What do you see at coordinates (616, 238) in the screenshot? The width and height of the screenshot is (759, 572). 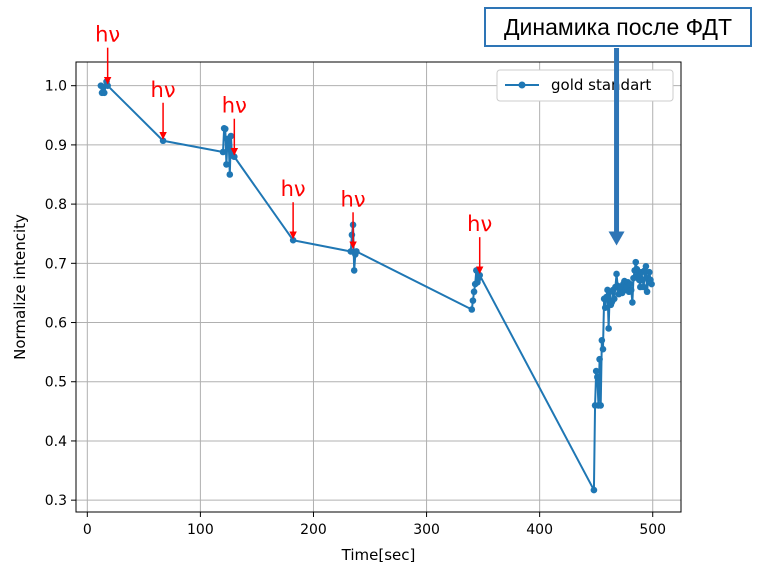 I see `callout-arrow-head` at bounding box center [616, 238].